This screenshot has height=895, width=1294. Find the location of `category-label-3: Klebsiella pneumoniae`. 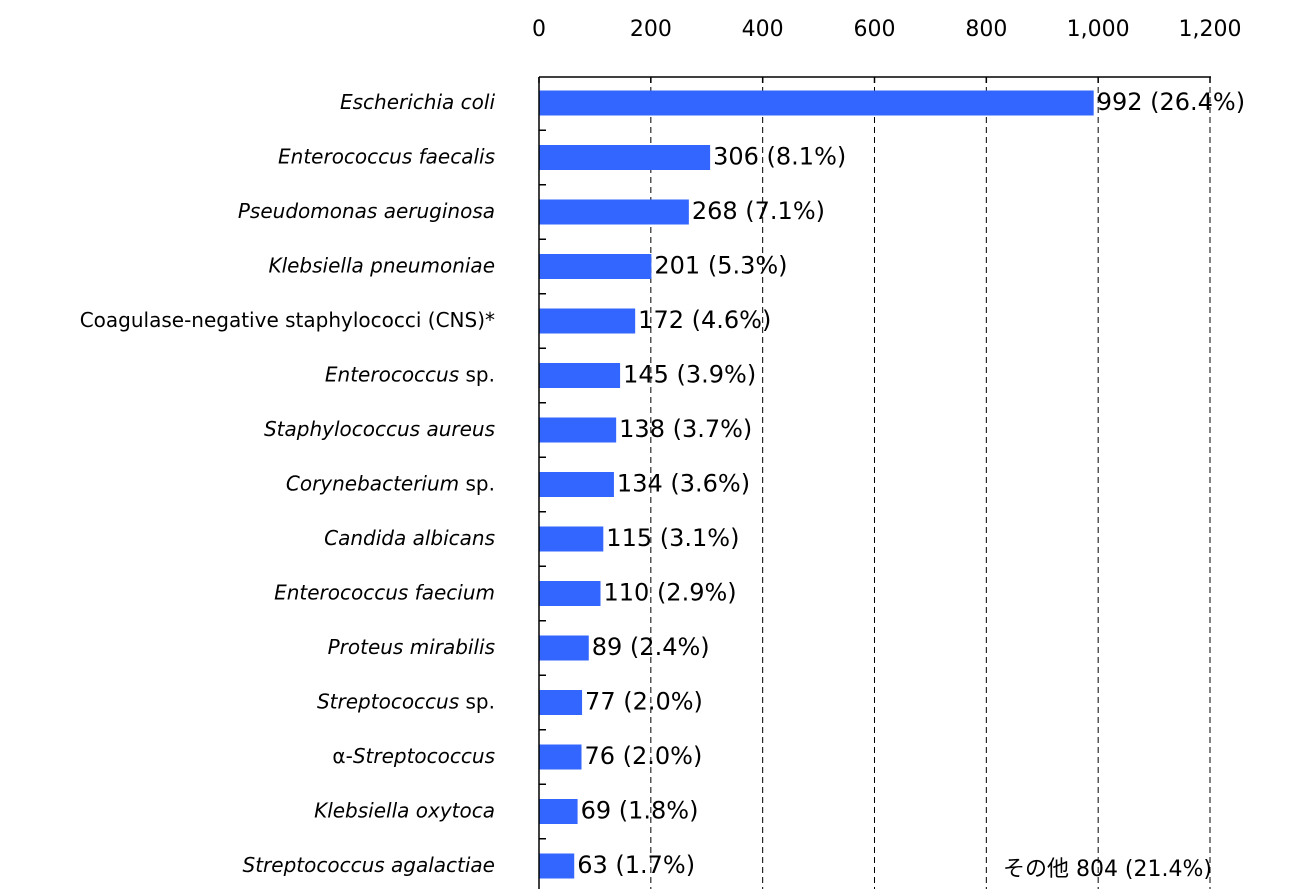

category-label-3: Klebsiella pneumoniae is located at coordinates (381, 265).